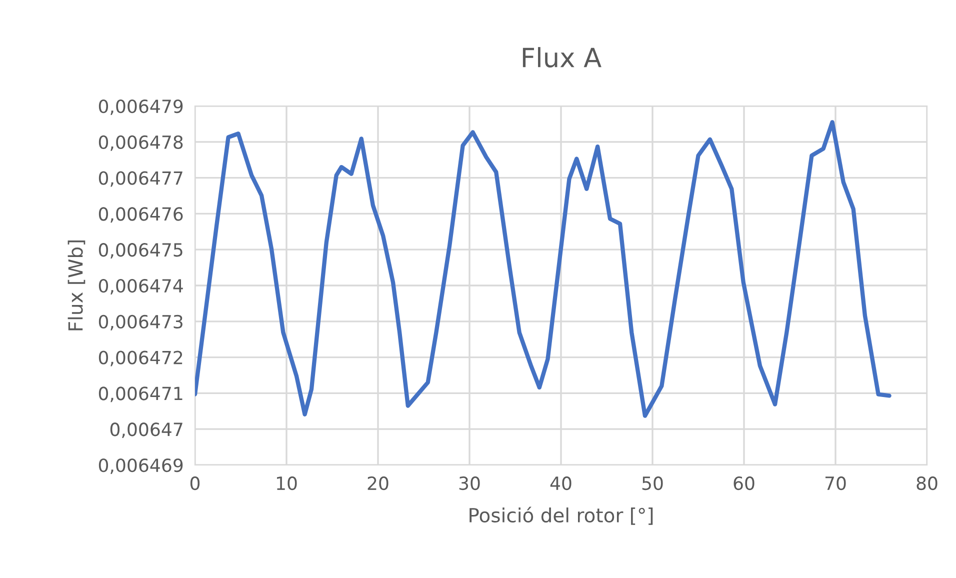 This screenshot has width=956, height=578. I want to click on y-tick-label: 0,006477, so click(140, 179).